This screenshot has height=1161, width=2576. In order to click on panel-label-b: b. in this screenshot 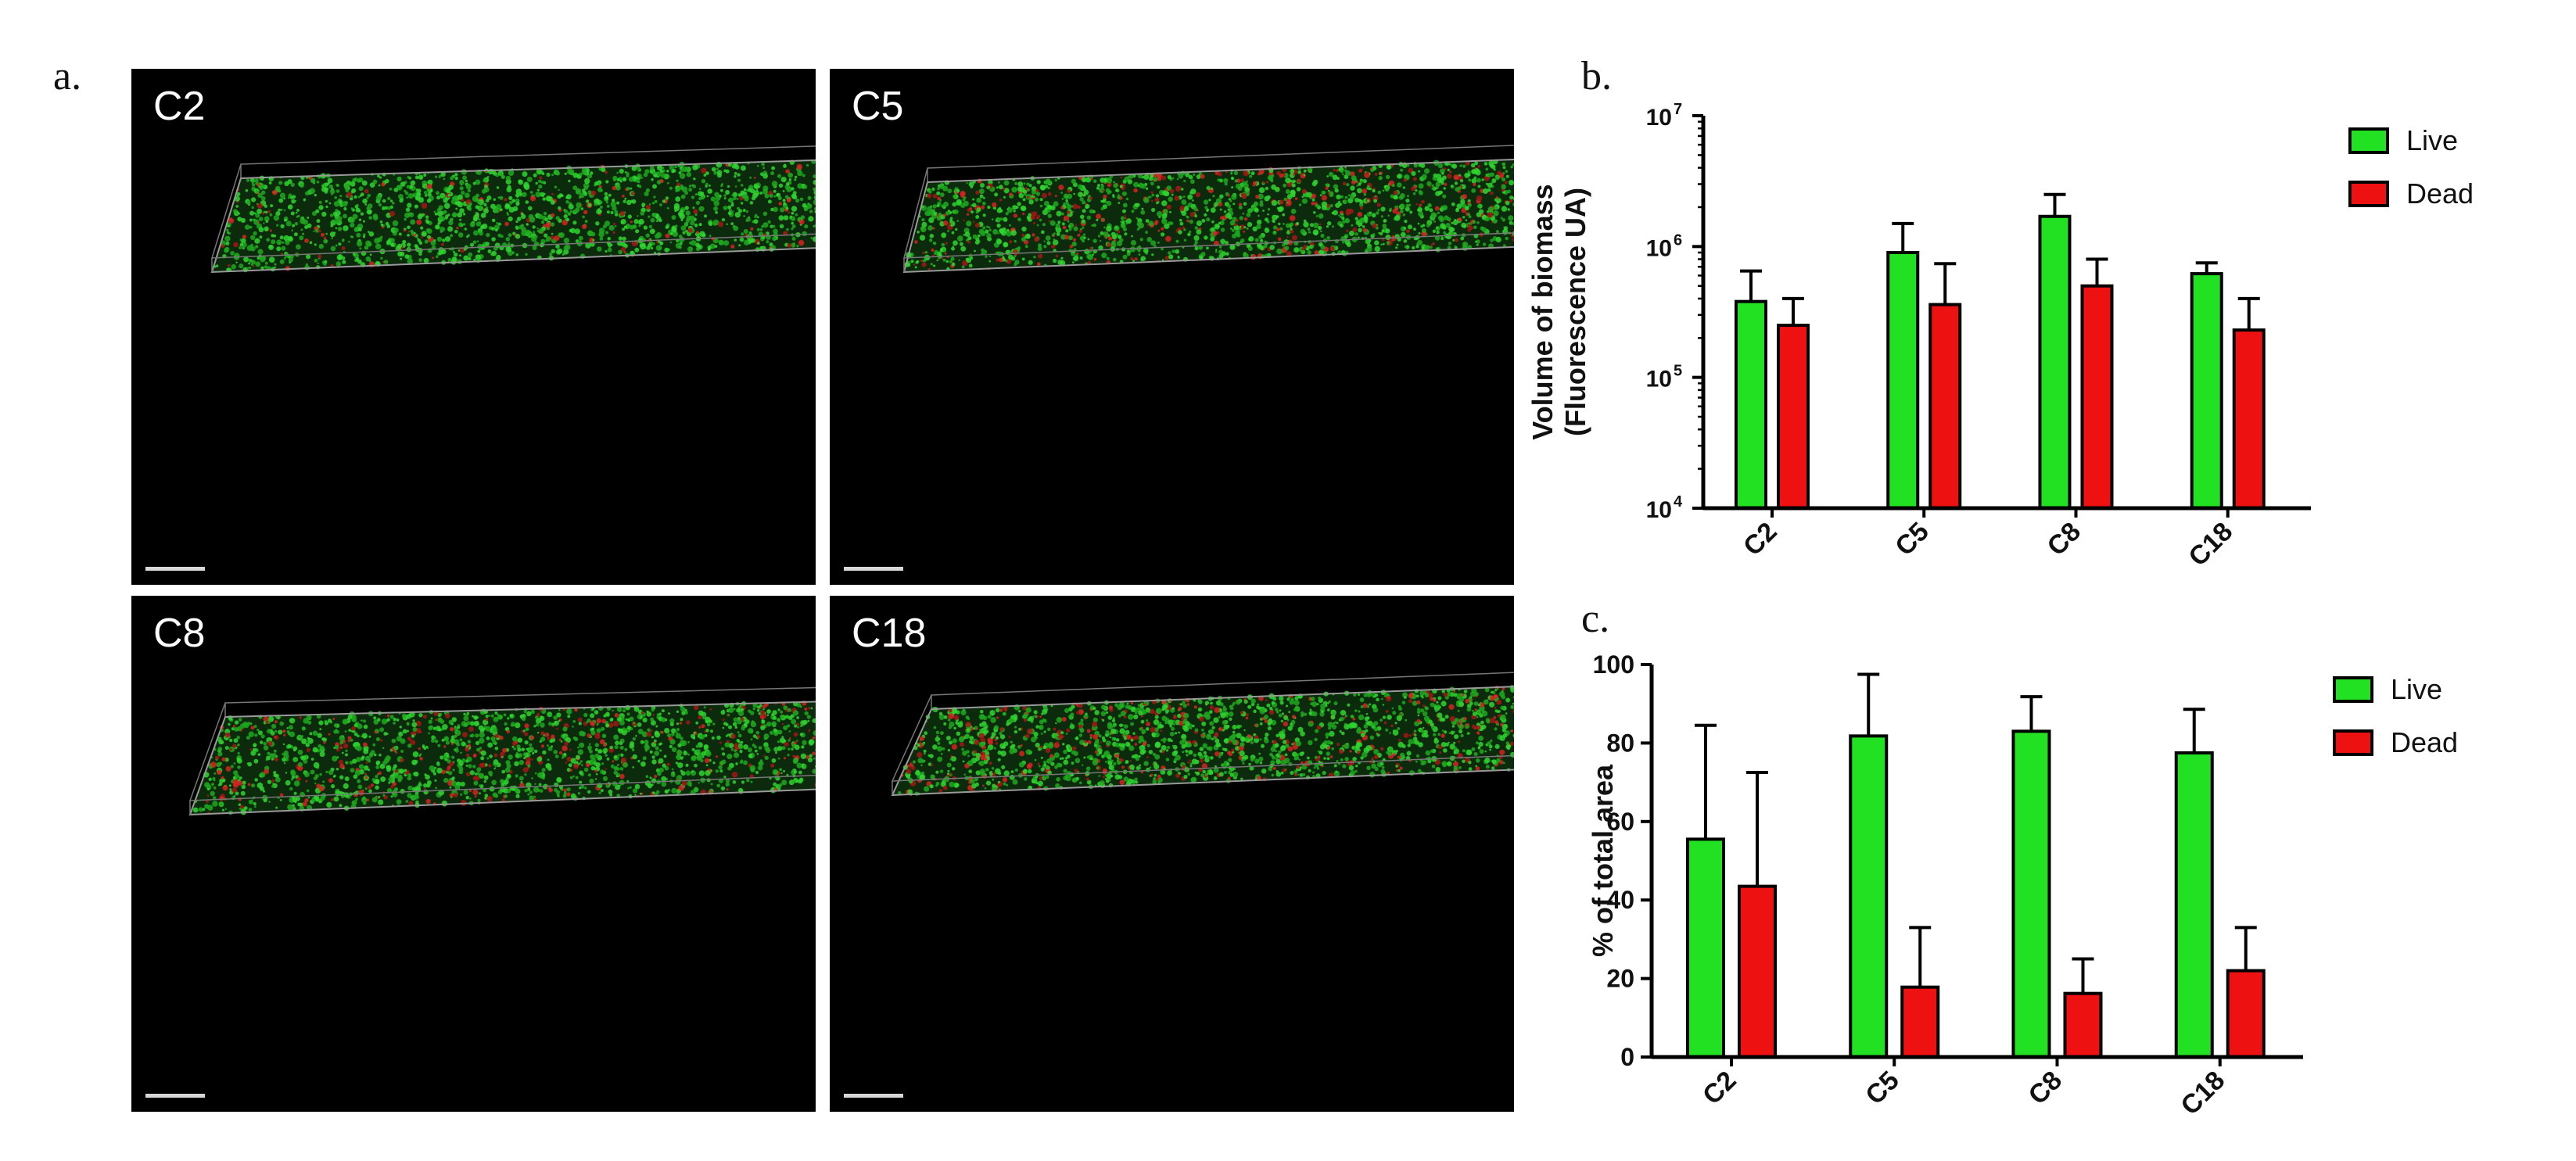, I will do `click(1596, 77)`.